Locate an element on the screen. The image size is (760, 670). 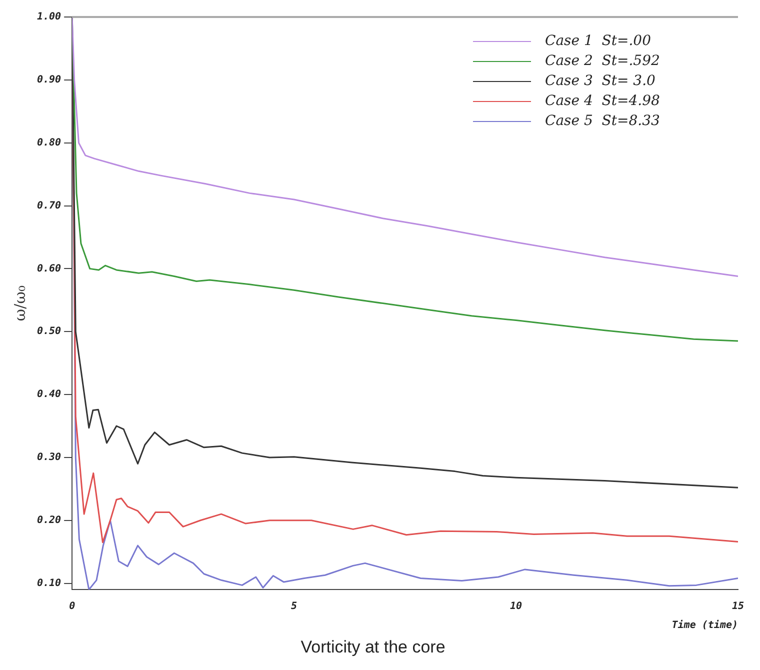
x-tick-label: 0 is located at coordinates (72, 606).